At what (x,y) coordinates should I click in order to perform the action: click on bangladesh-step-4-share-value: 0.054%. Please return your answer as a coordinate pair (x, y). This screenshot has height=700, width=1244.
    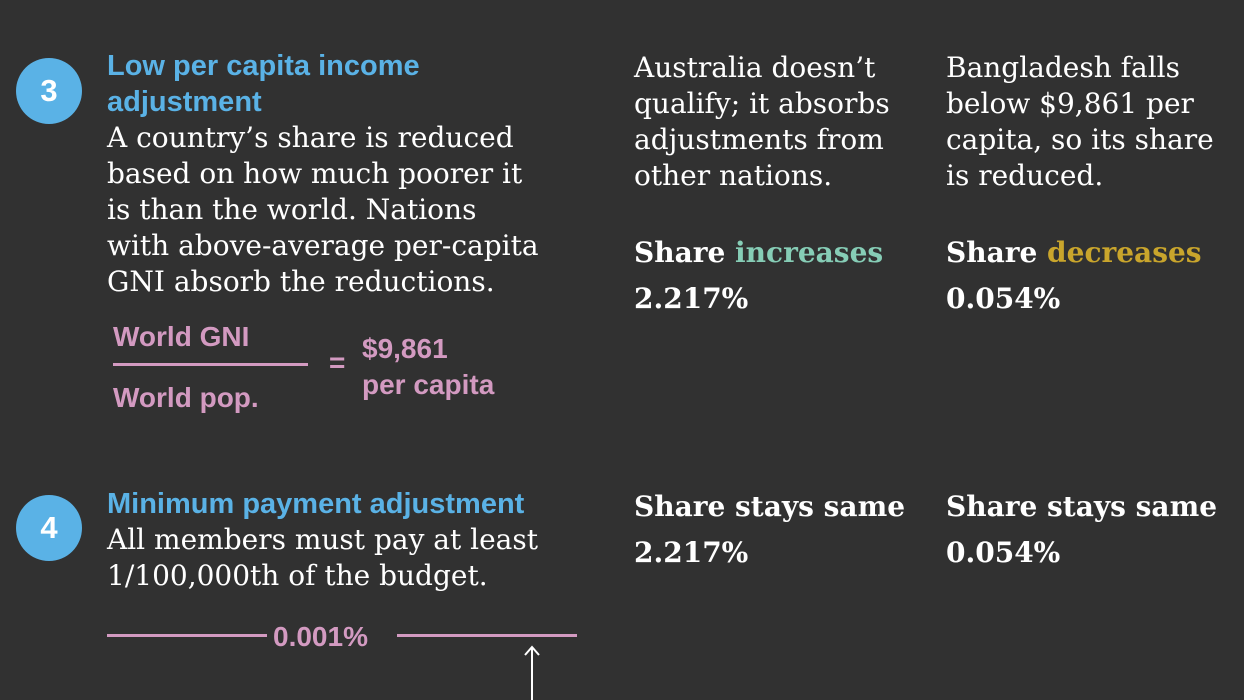
    Looking at the image, I should click on (1003, 552).